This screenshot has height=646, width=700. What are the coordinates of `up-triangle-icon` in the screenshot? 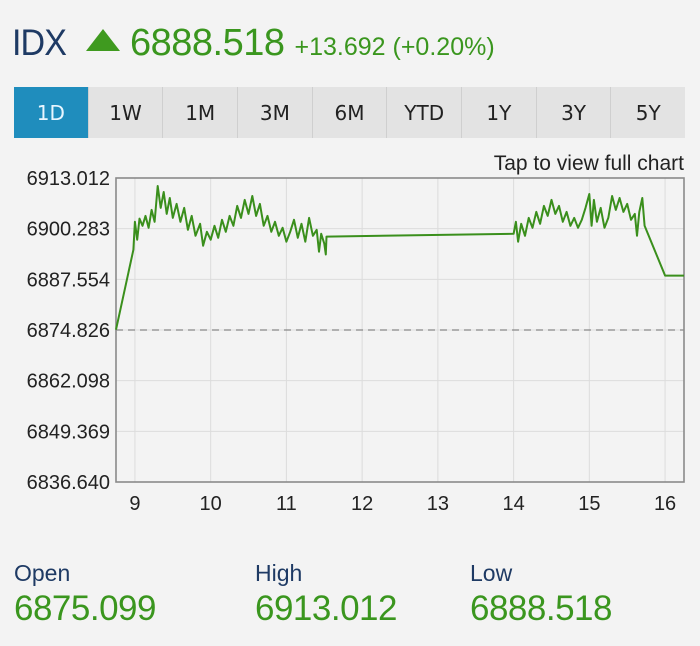 It's located at (103, 40).